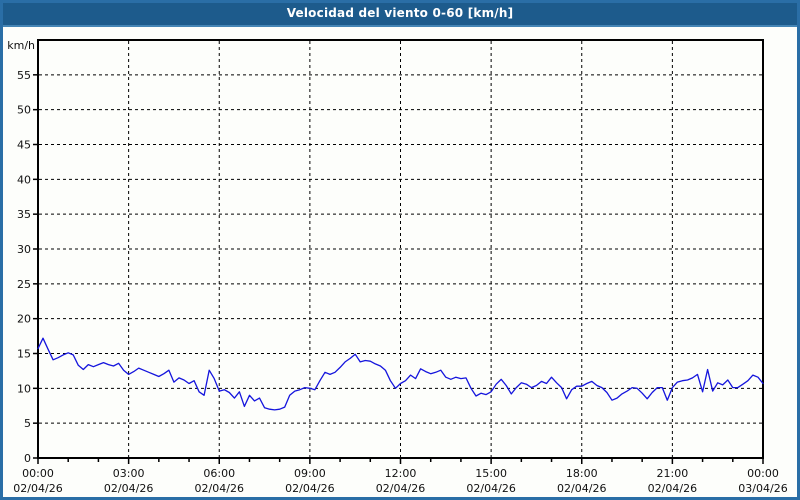 The width and height of the screenshot is (800, 500). Describe the element at coordinates (401, 473) in the screenshot. I see `x-axis-time-label: 12:00` at that location.